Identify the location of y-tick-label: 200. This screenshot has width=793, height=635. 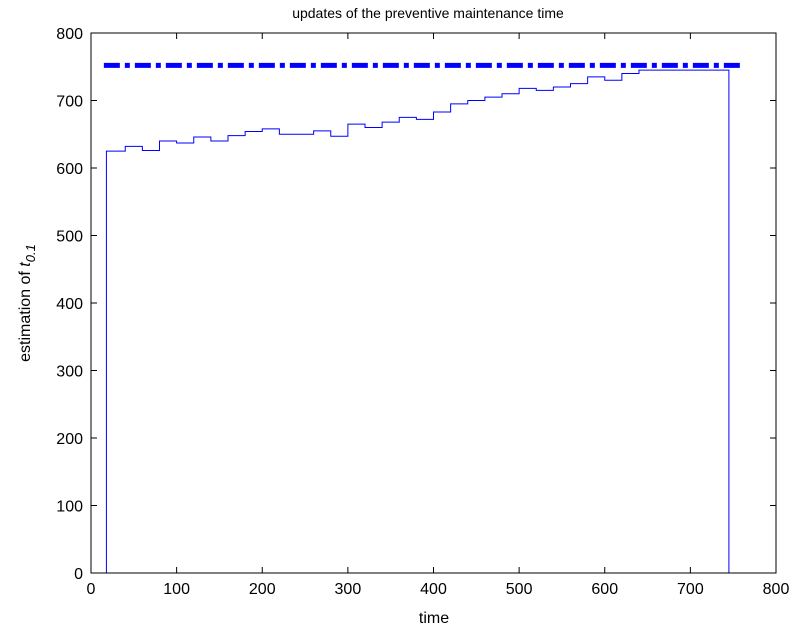
(69, 439).